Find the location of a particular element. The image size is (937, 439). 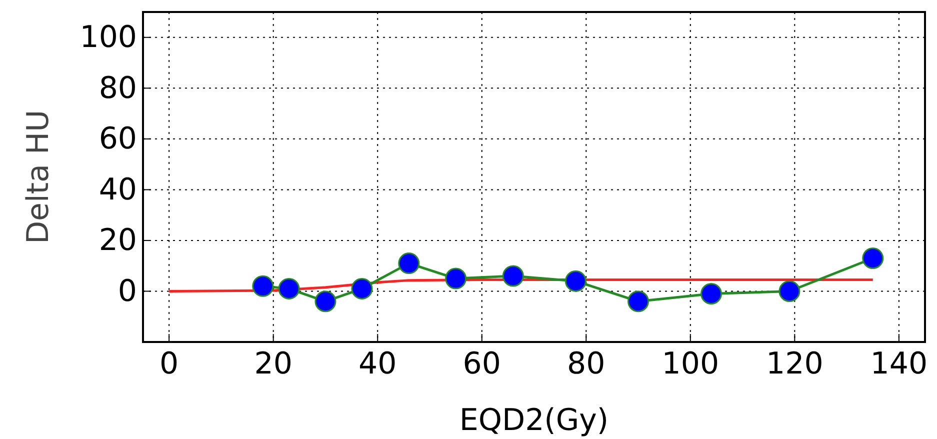

x-tick-label: 80 is located at coordinates (586, 364).